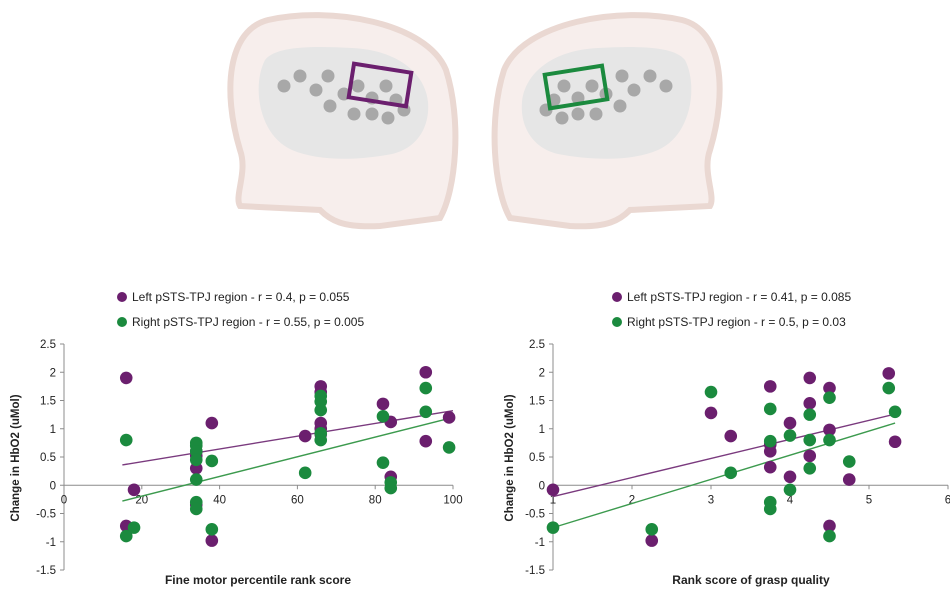 The image size is (950, 591). What do you see at coordinates (375, 500) in the screenshot?
I see `chart1-x-tick-label: 80` at bounding box center [375, 500].